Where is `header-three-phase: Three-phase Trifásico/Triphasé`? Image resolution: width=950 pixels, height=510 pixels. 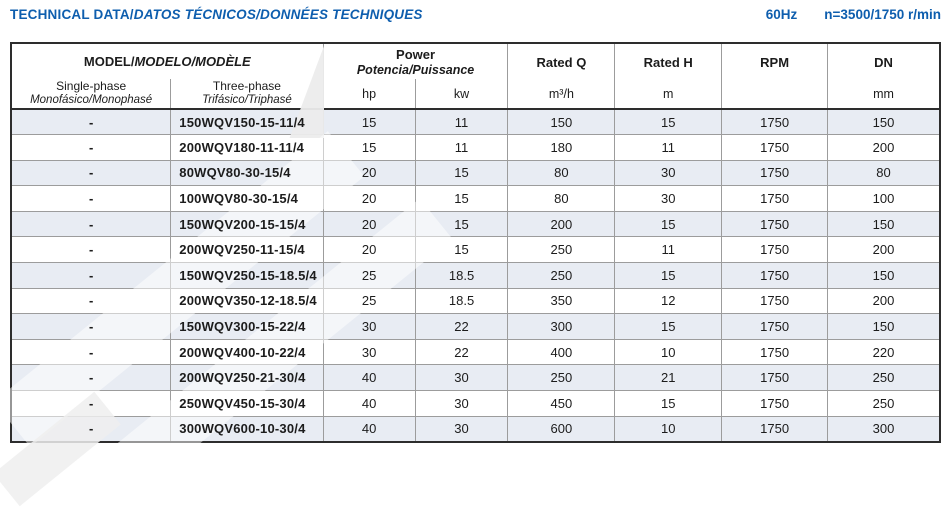
header-three-phase: Three-phase Trifásico/Triphasé is located at coordinates (247, 94).